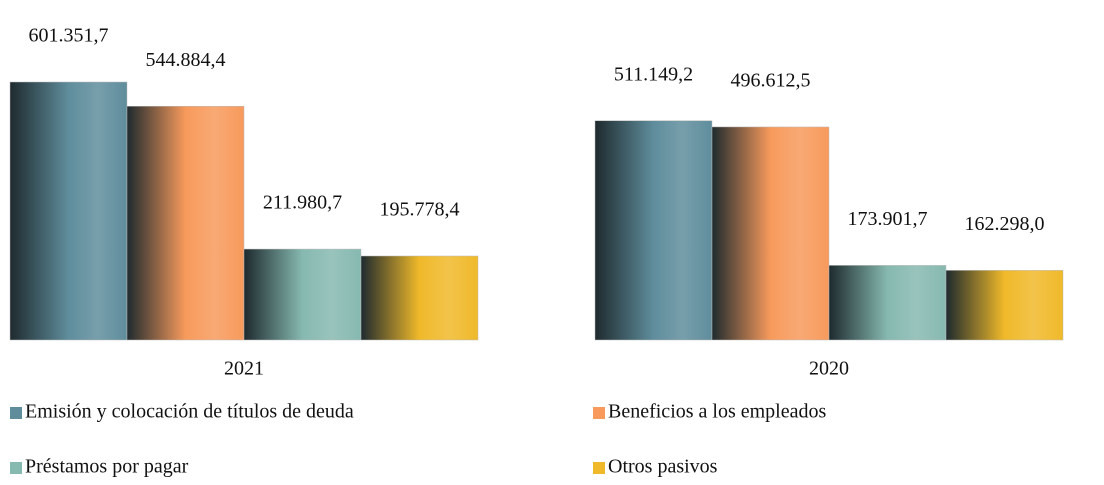 The width and height of the screenshot is (1104, 485). What do you see at coordinates (107, 467) in the screenshot?
I see `legend-label: Préstamos por pagar` at bounding box center [107, 467].